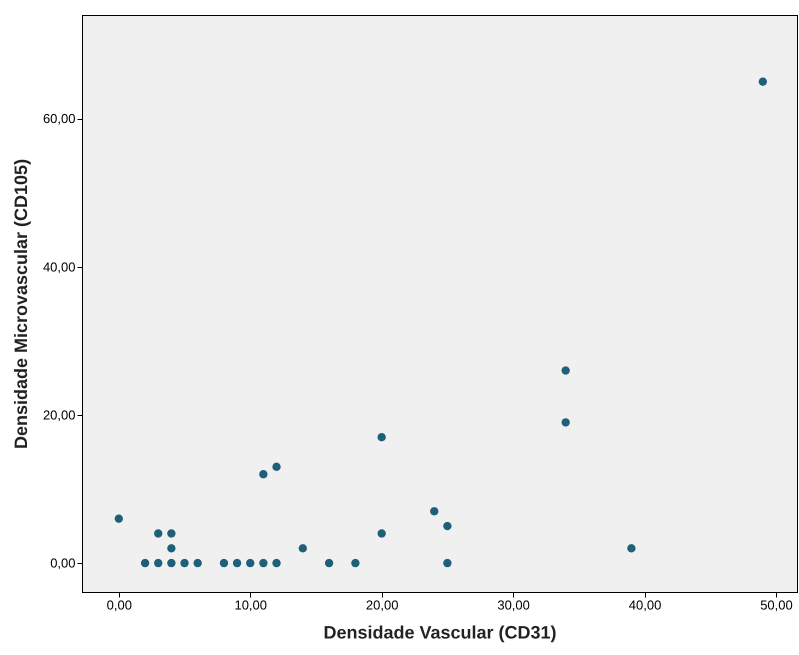 Image resolution: width=799 pixels, height=655 pixels. I want to click on x-tick-label: 40,00, so click(645, 605).